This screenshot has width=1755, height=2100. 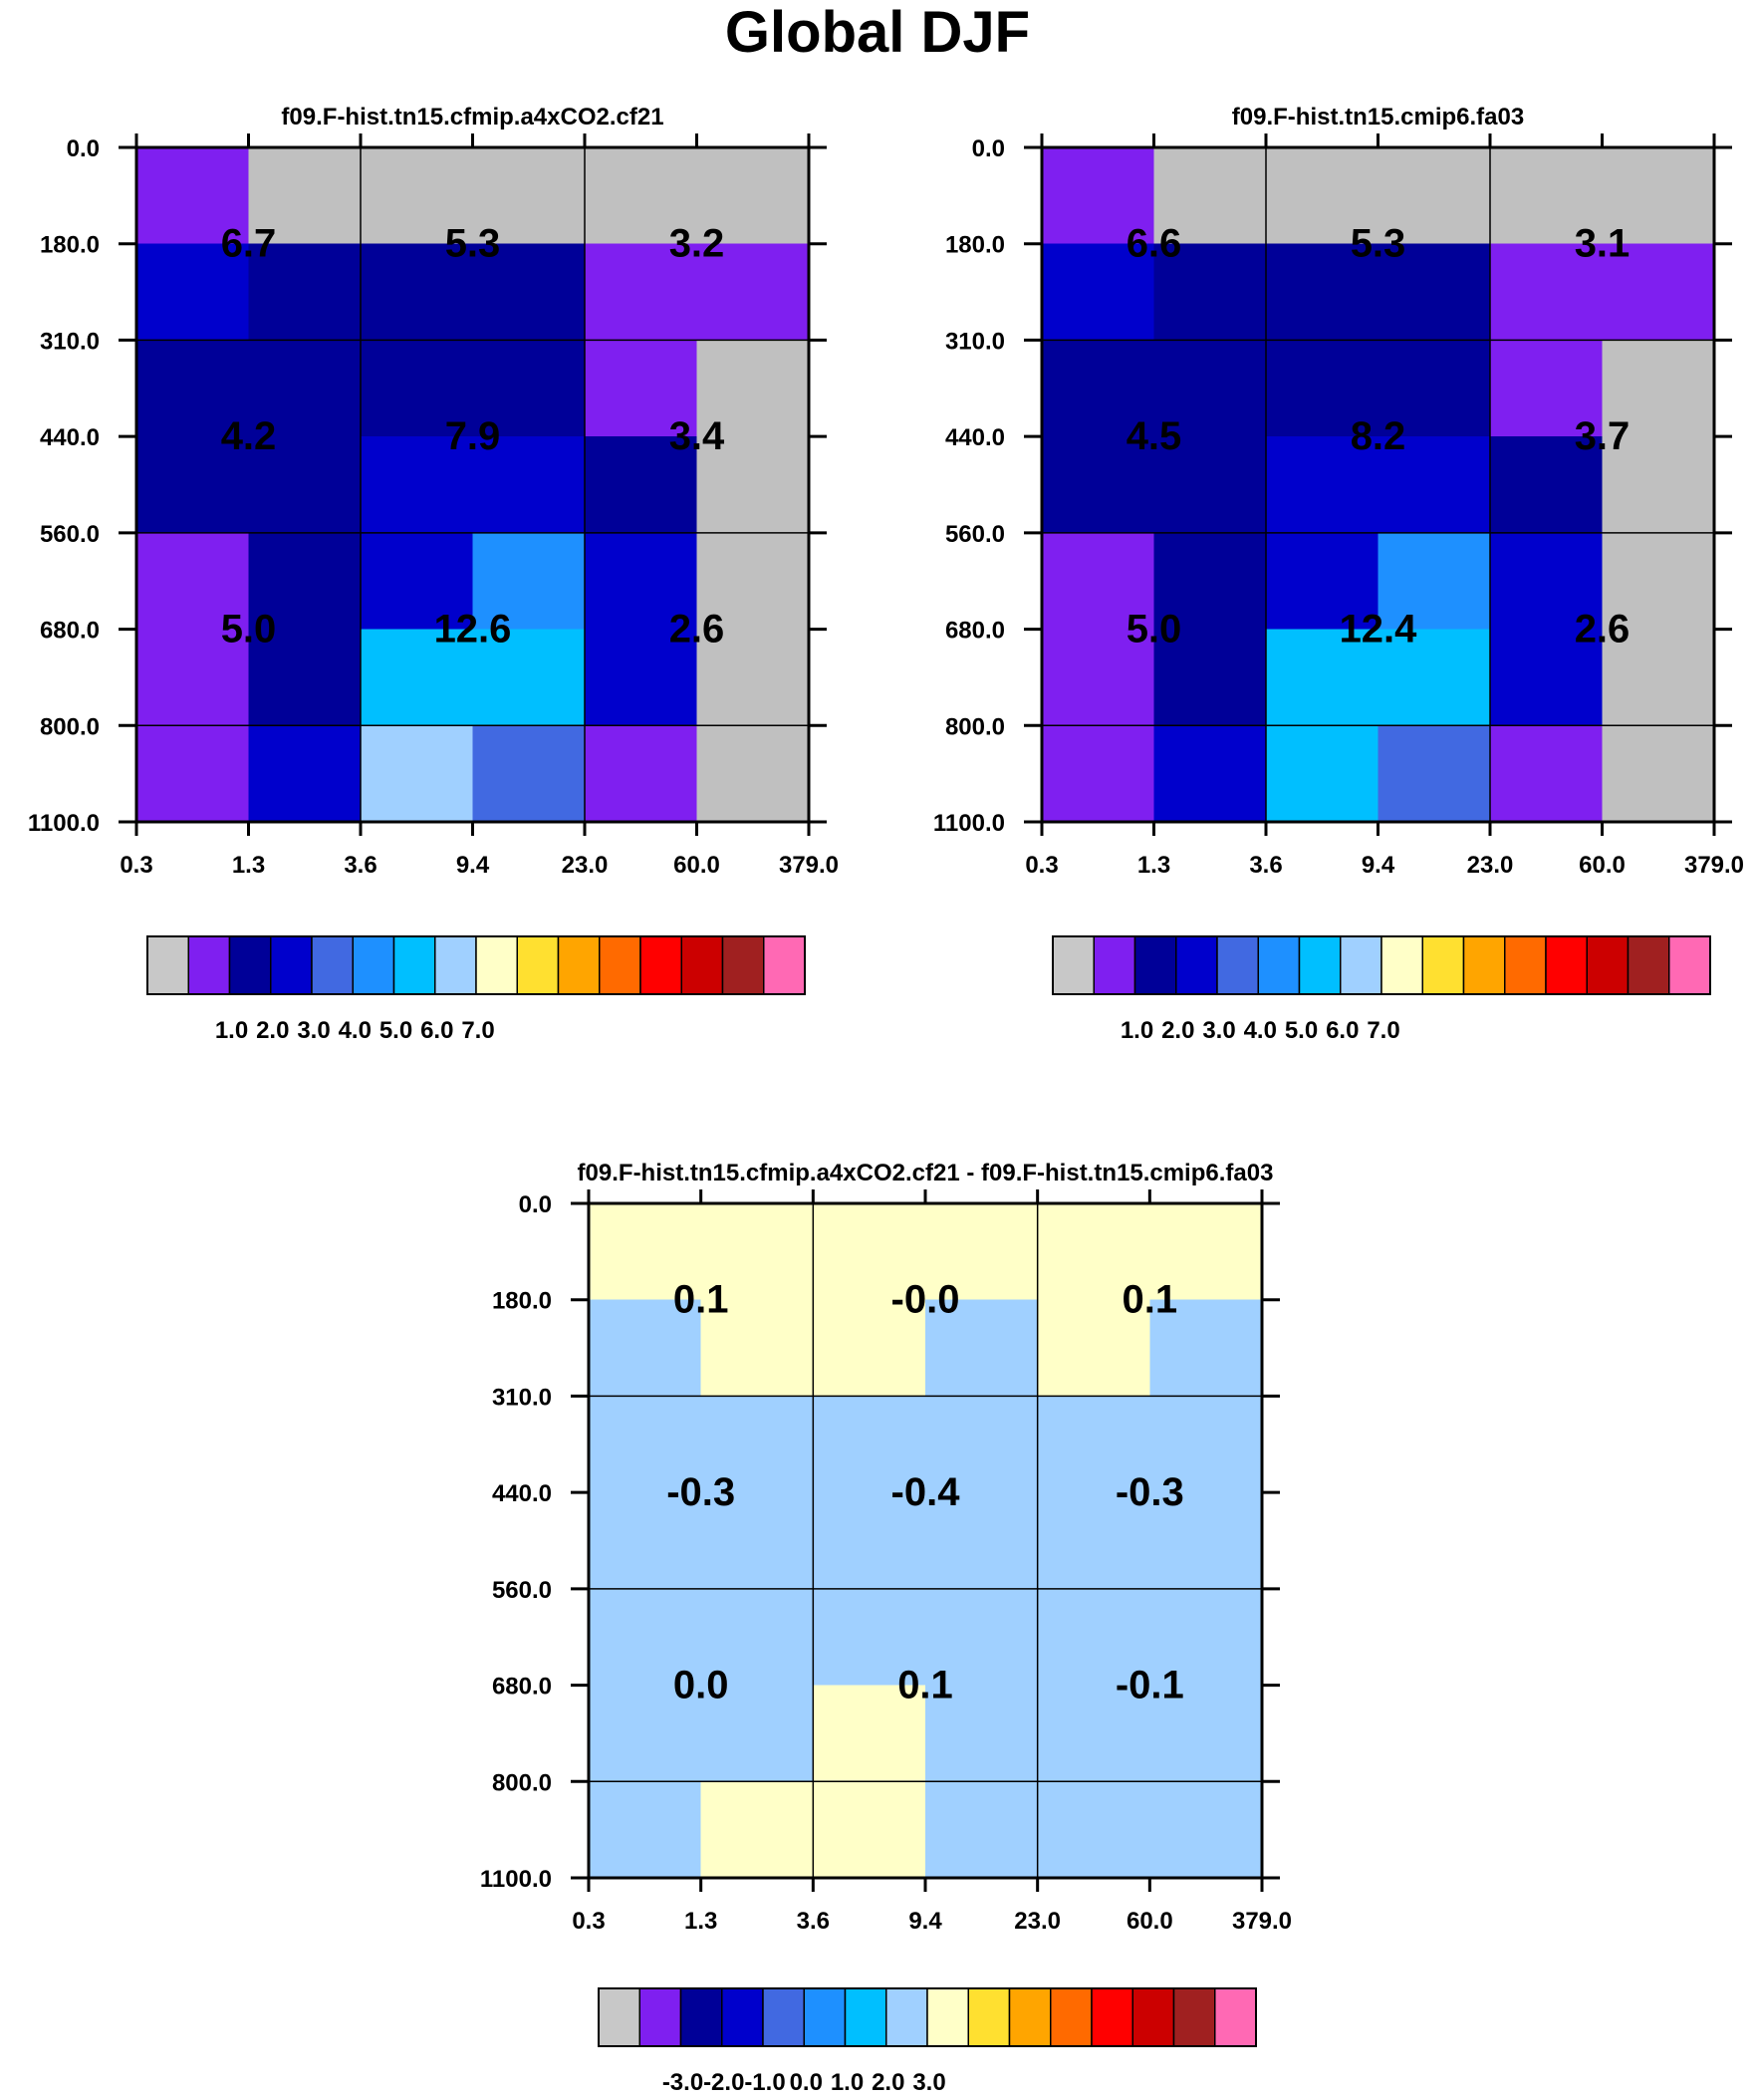 What do you see at coordinates (70, 631) in the screenshot?
I see `y-tick-label: 680.0` at bounding box center [70, 631].